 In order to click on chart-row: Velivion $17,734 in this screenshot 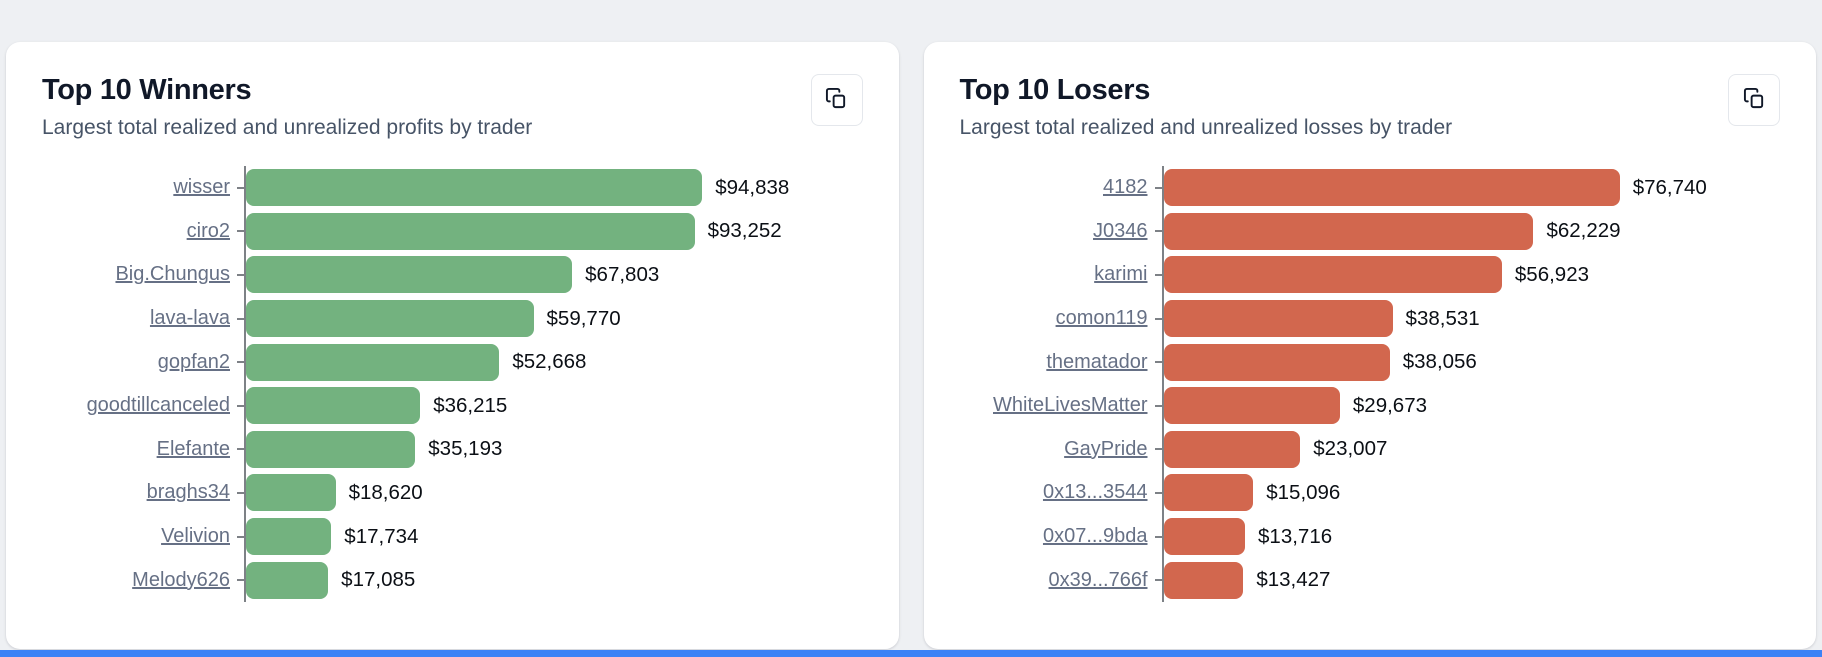, I will do `click(452, 536)`.